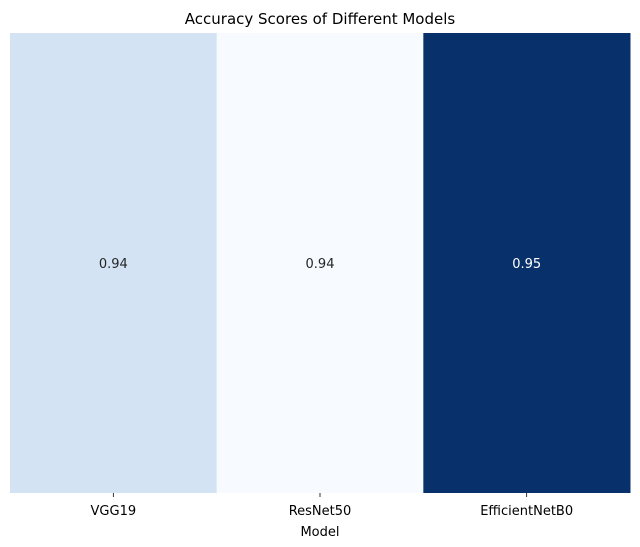  I want to click on x-axis-ticks: VGG19 ResNet50 EfficientNetB0, so click(332, 506).